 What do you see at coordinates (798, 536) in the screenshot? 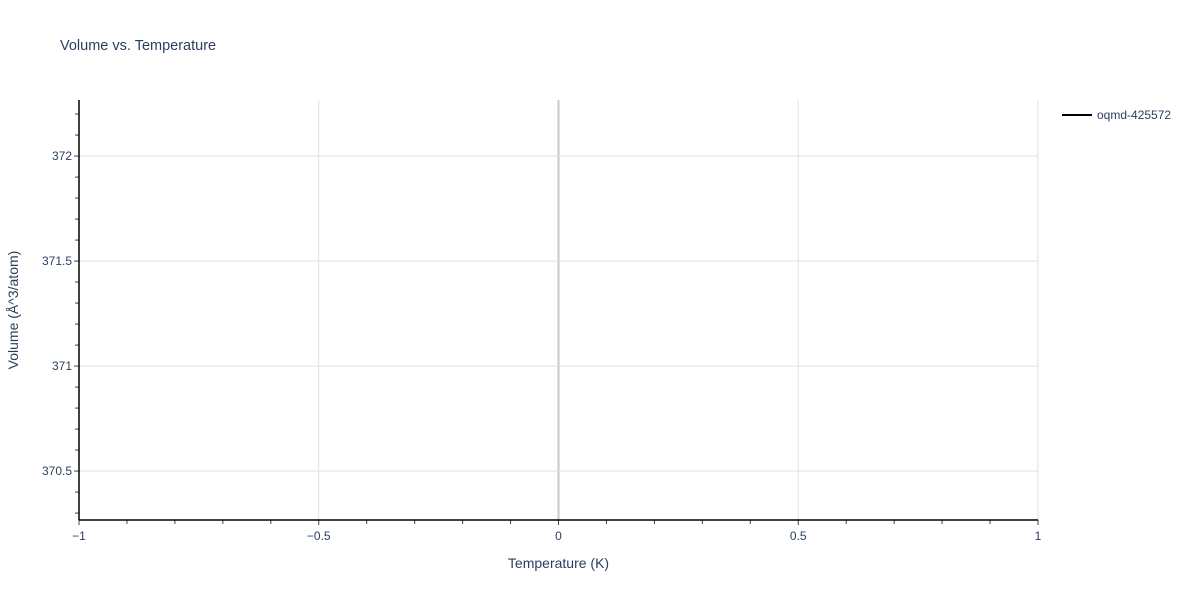
I see `x-tick-label: 0.5` at bounding box center [798, 536].